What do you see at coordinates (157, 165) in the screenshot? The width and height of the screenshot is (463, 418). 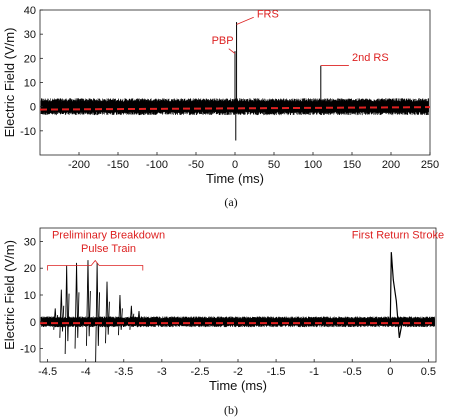 I see `x-tick-label: -100` at bounding box center [157, 165].